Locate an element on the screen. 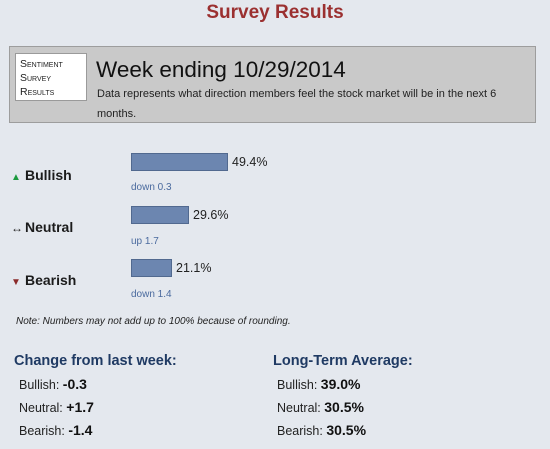 Image resolution: width=550 pixels, height=449 pixels. change-bullish-value: -0.3 is located at coordinates (74, 384).